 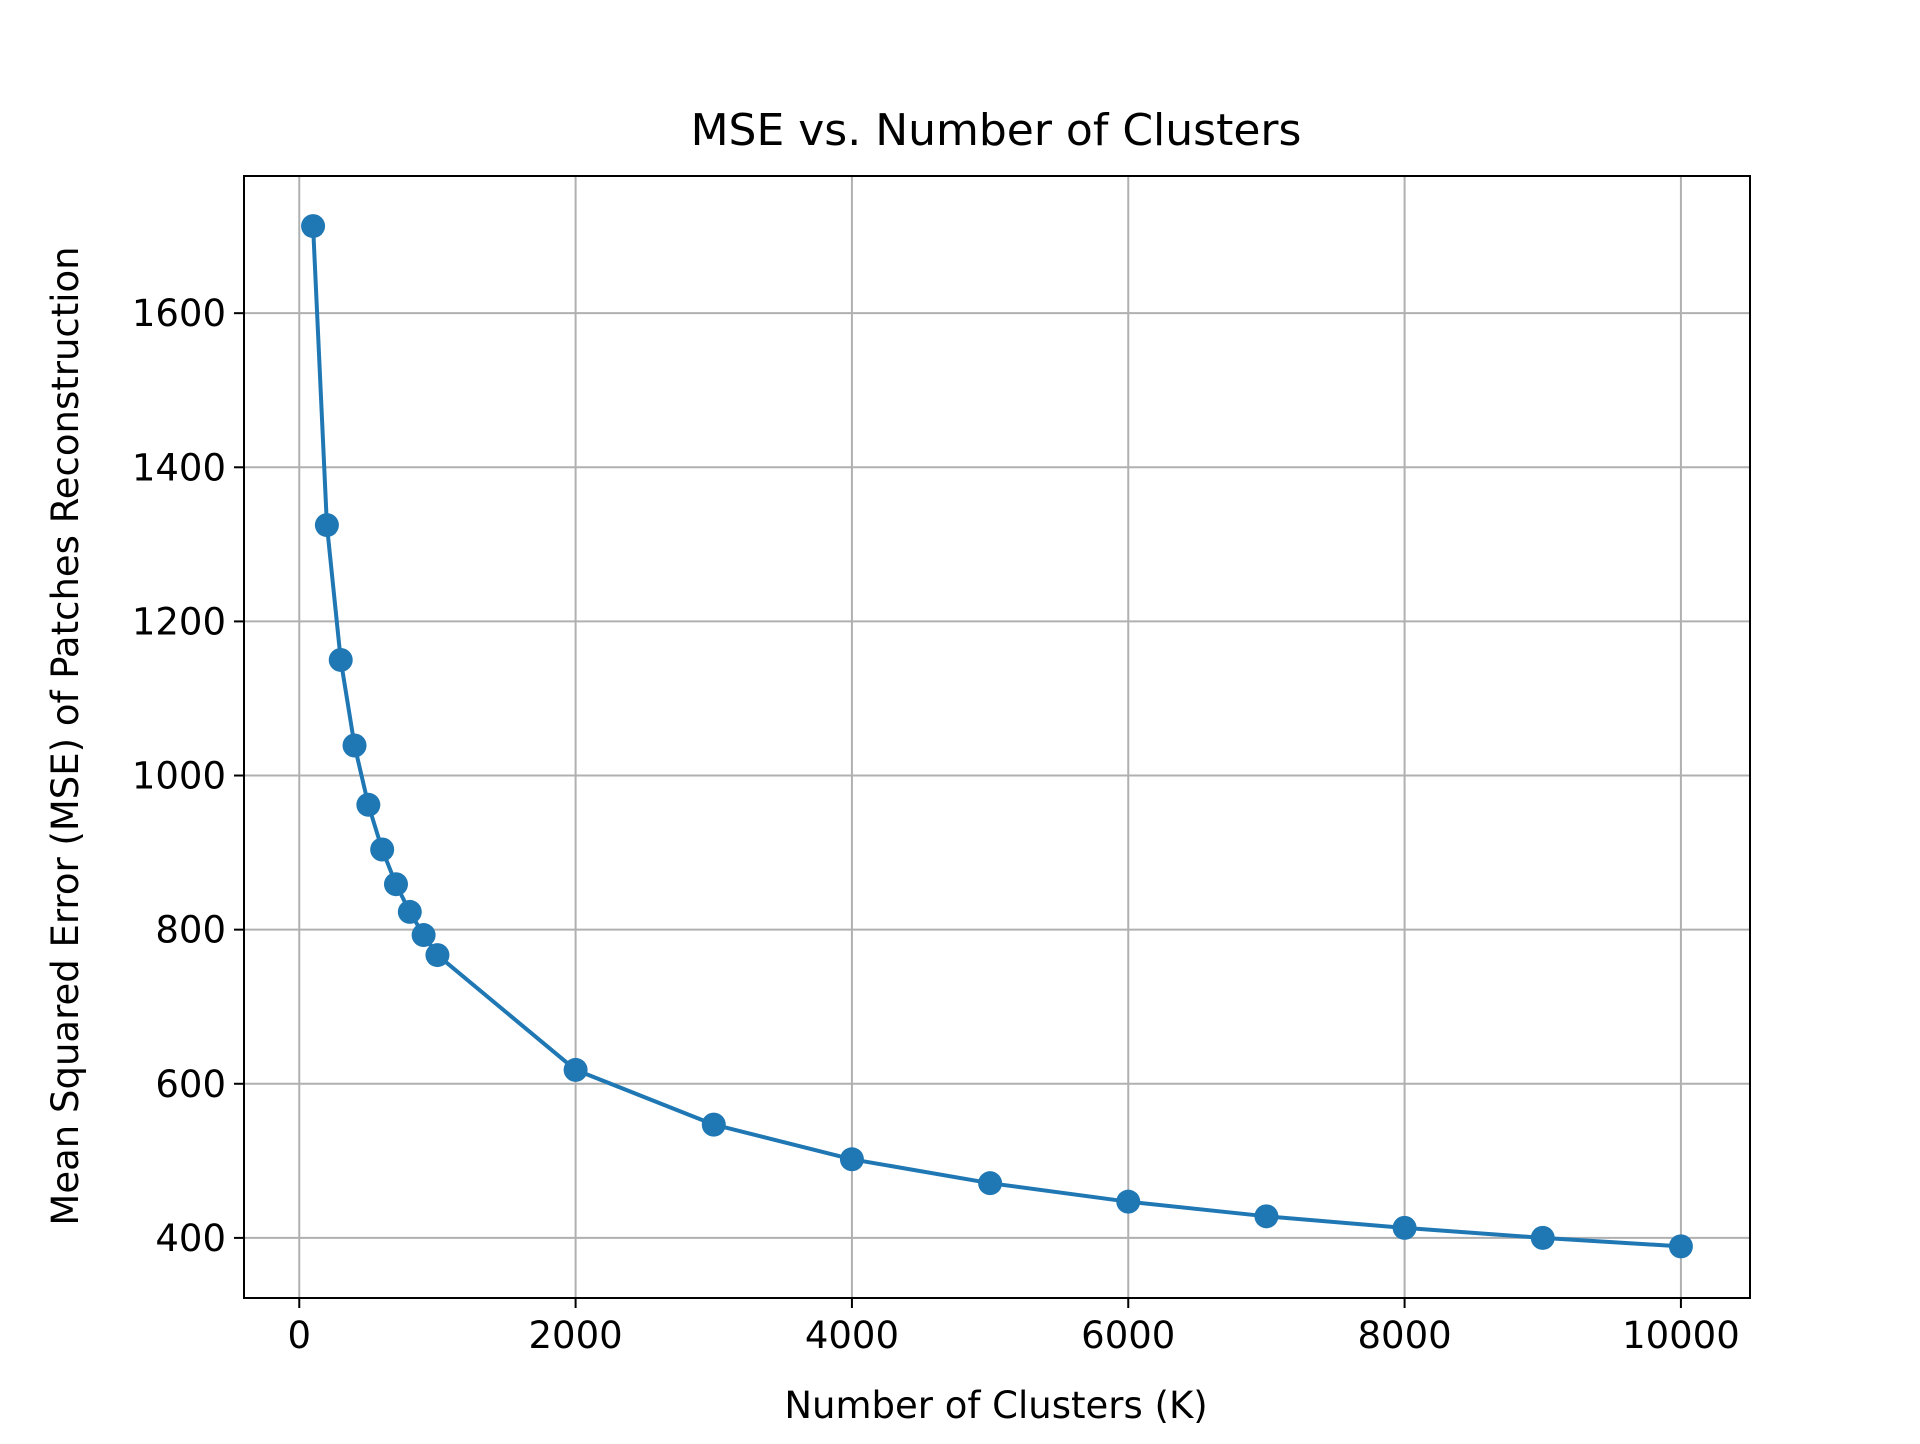 What do you see at coordinates (995, 1405) in the screenshot?
I see `x-axis-label: Number of Clusters (K)` at bounding box center [995, 1405].